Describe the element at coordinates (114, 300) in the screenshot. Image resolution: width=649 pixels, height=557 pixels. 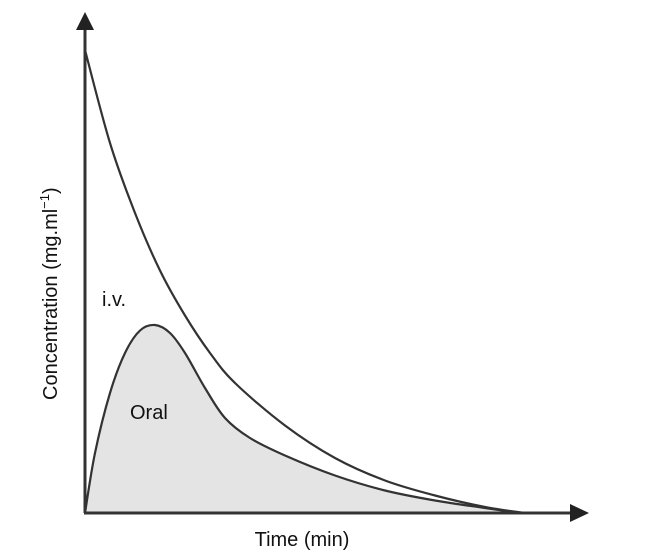
I see `series-label-iv: i.v.` at that location.